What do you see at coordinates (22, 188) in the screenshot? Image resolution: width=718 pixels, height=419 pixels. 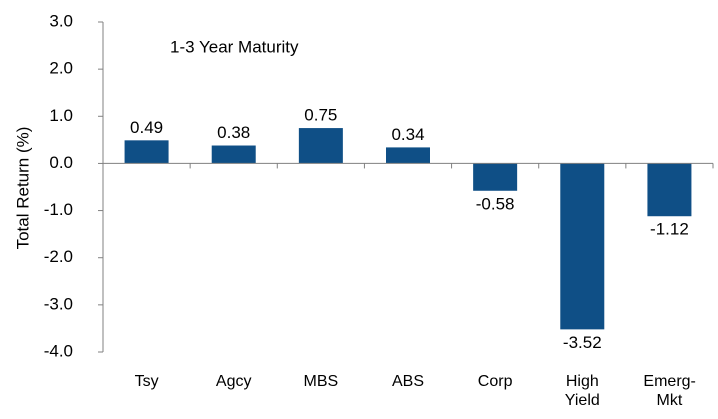 I see `y-axis-title: Total Return (%)` at bounding box center [22, 188].